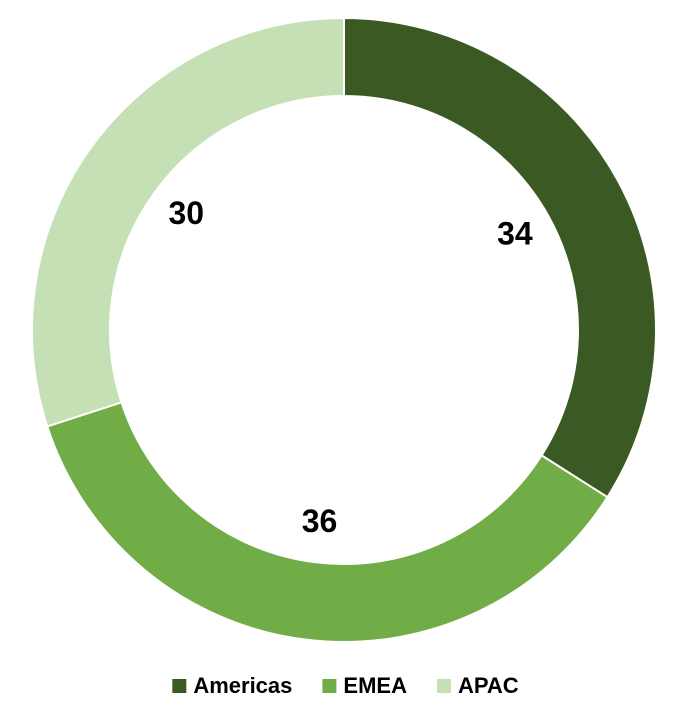  I want to click on legend-label: EMEA, so click(375, 685).